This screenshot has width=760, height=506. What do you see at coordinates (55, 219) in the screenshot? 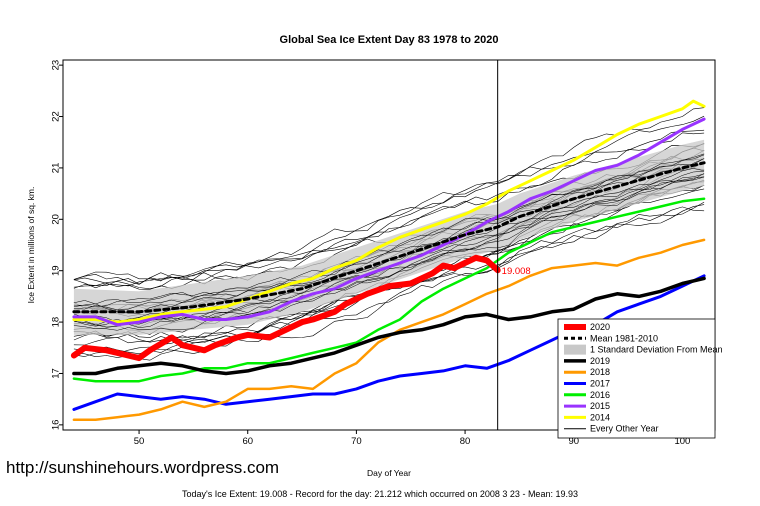
I see `y-tick-label: 20` at bounding box center [55, 219].